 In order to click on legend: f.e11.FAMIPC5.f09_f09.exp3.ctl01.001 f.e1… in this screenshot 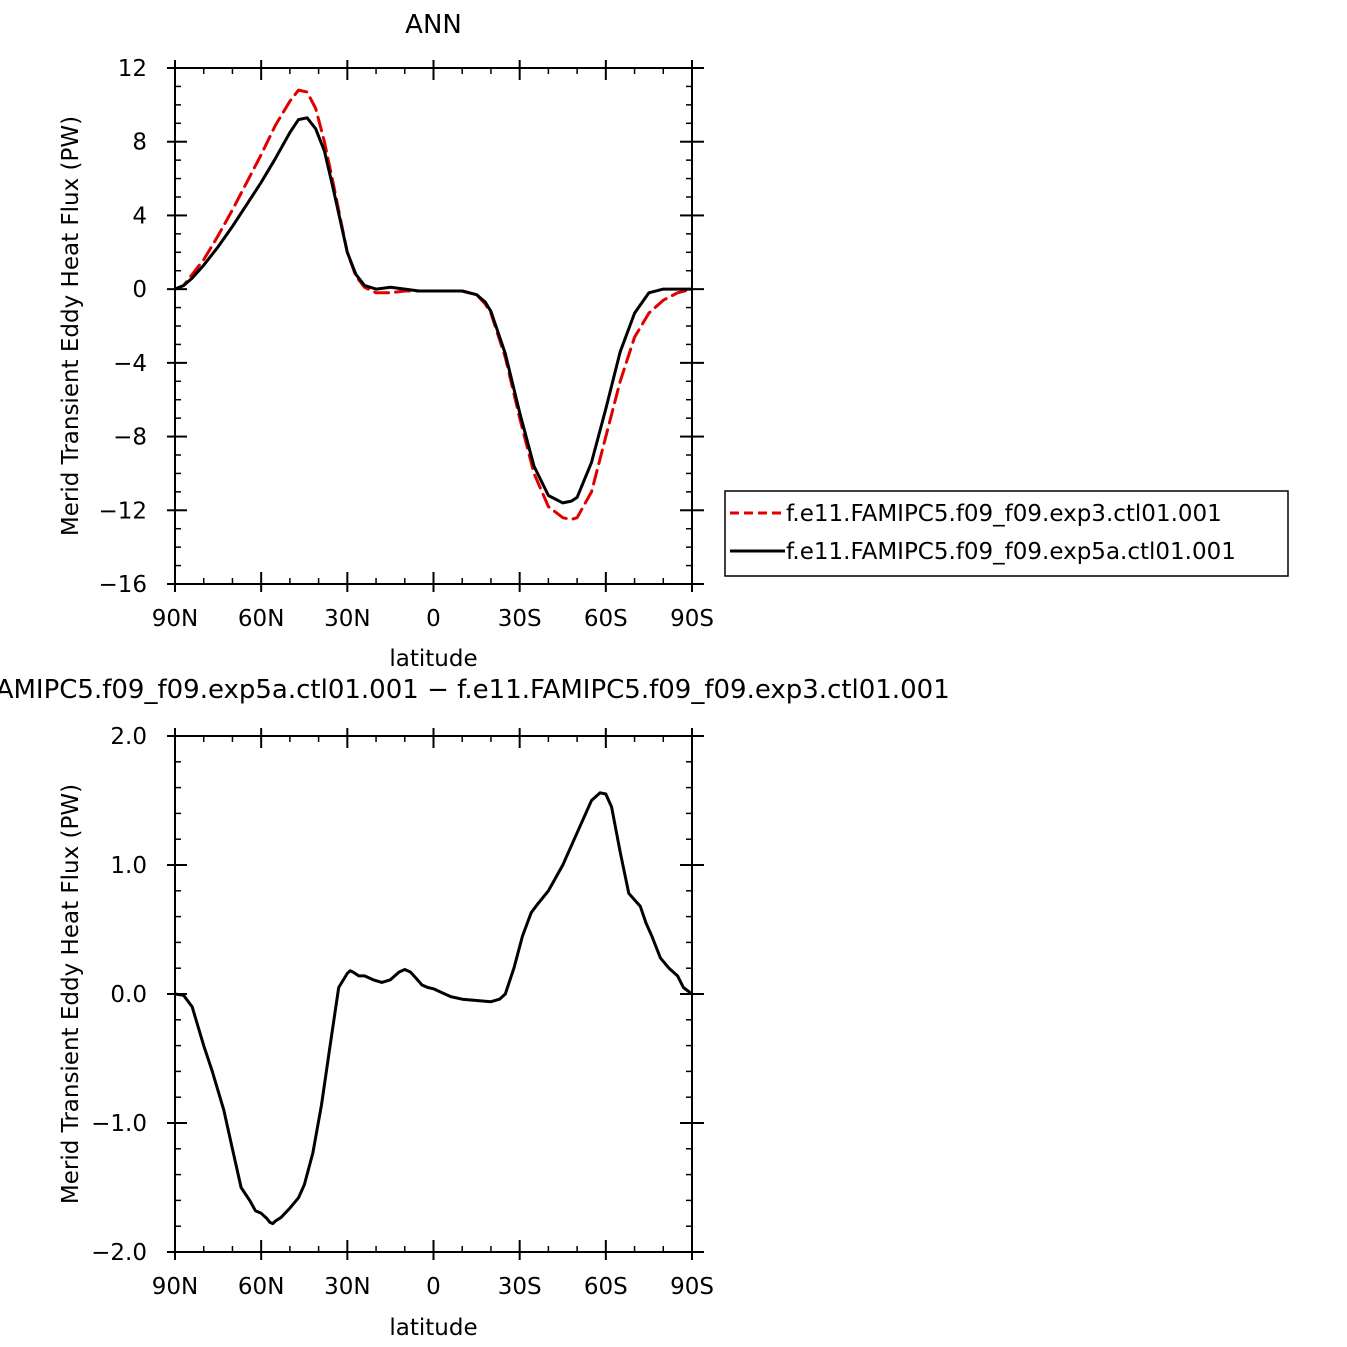, I will do `click(1006, 533)`.